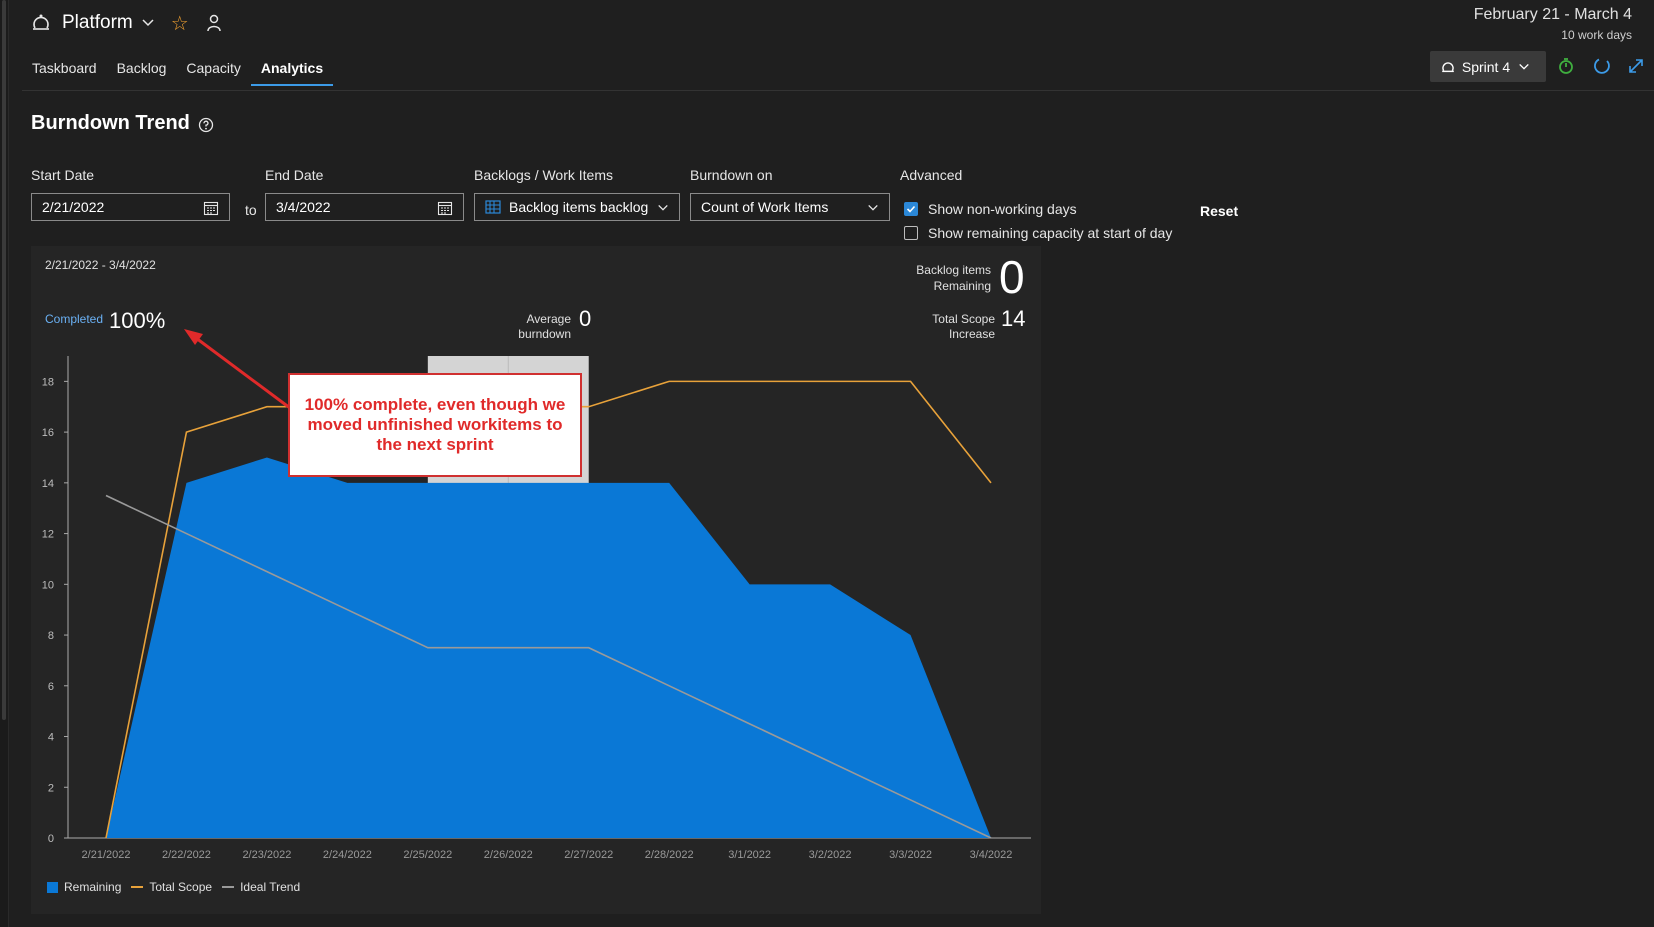  Describe the element at coordinates (97, 22) in the screenshot. I see `project-name: Platform` at that location.